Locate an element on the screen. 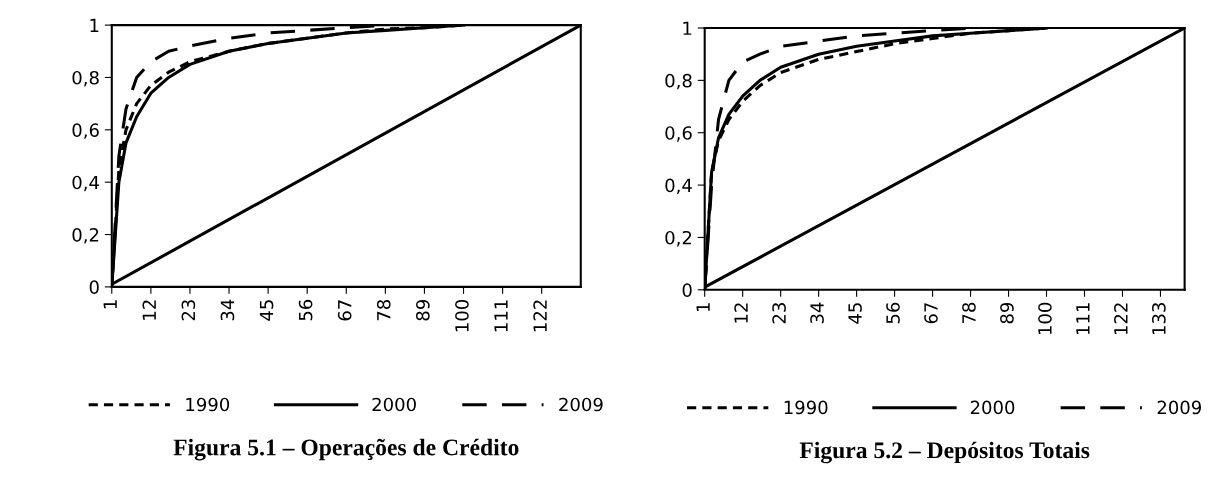 Image resolution: width=1215 pixels, height=483 pixels. x-tick-label: 133 is located at coordinates (1159, 319).